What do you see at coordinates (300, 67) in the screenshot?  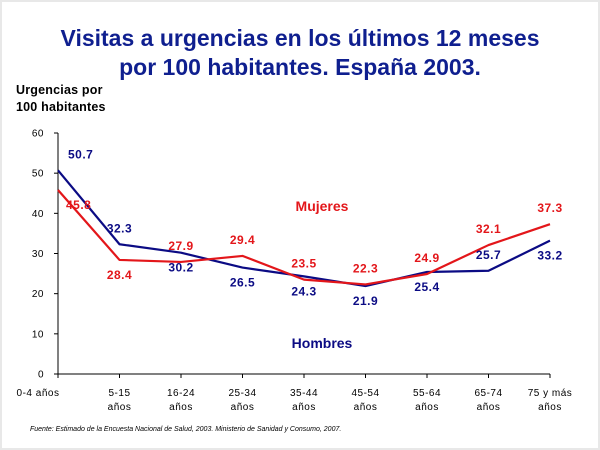 I see `title-line-2: por 100 habitantes. España 2003.` at bounding box center [300, 67].